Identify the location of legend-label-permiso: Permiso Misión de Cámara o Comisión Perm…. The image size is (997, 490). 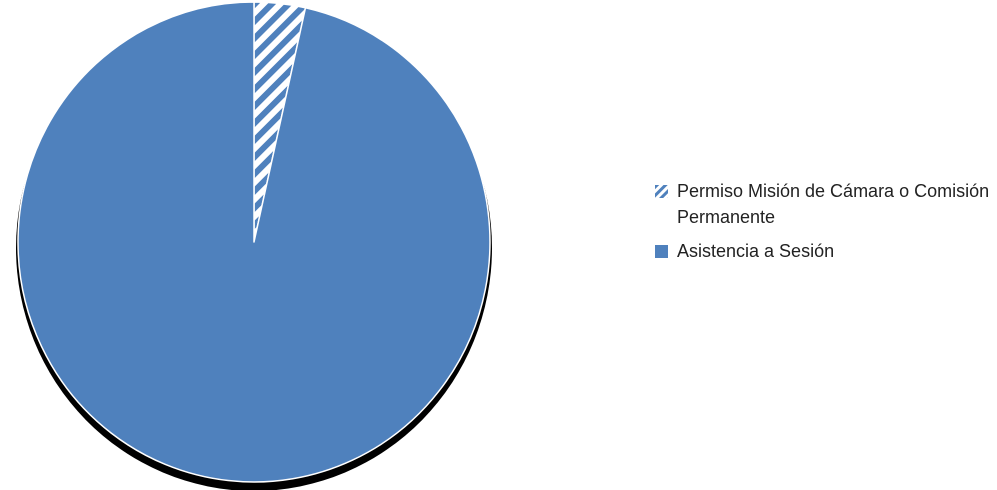
(833, 204).